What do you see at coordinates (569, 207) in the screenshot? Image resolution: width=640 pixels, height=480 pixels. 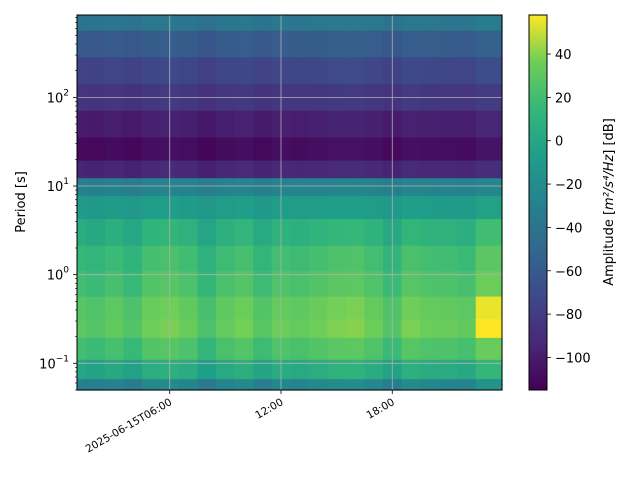 I see `colorbar-ticks: 40 20 0 −20 −40 −60 −80 −100` at bounding box center [569, 207].